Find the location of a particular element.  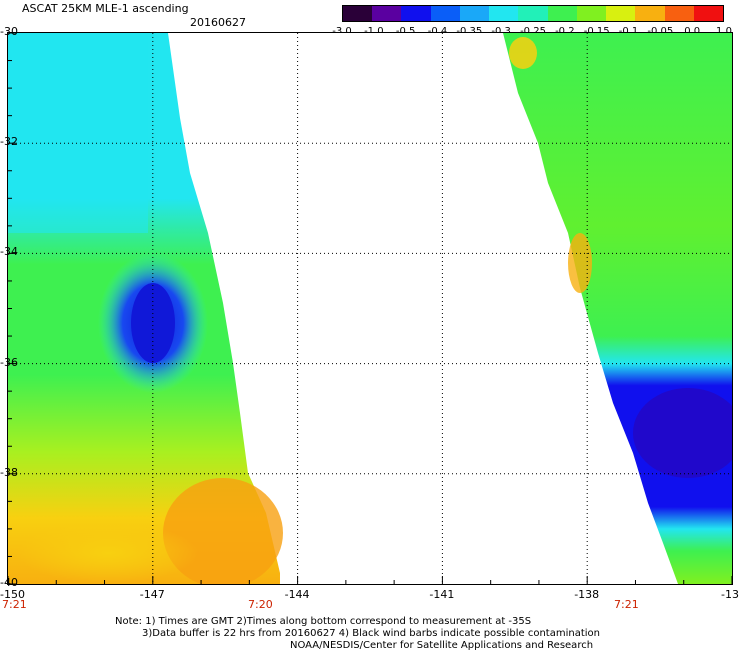

colorbar-label: -0.3 is located at coordinates (501, 31).